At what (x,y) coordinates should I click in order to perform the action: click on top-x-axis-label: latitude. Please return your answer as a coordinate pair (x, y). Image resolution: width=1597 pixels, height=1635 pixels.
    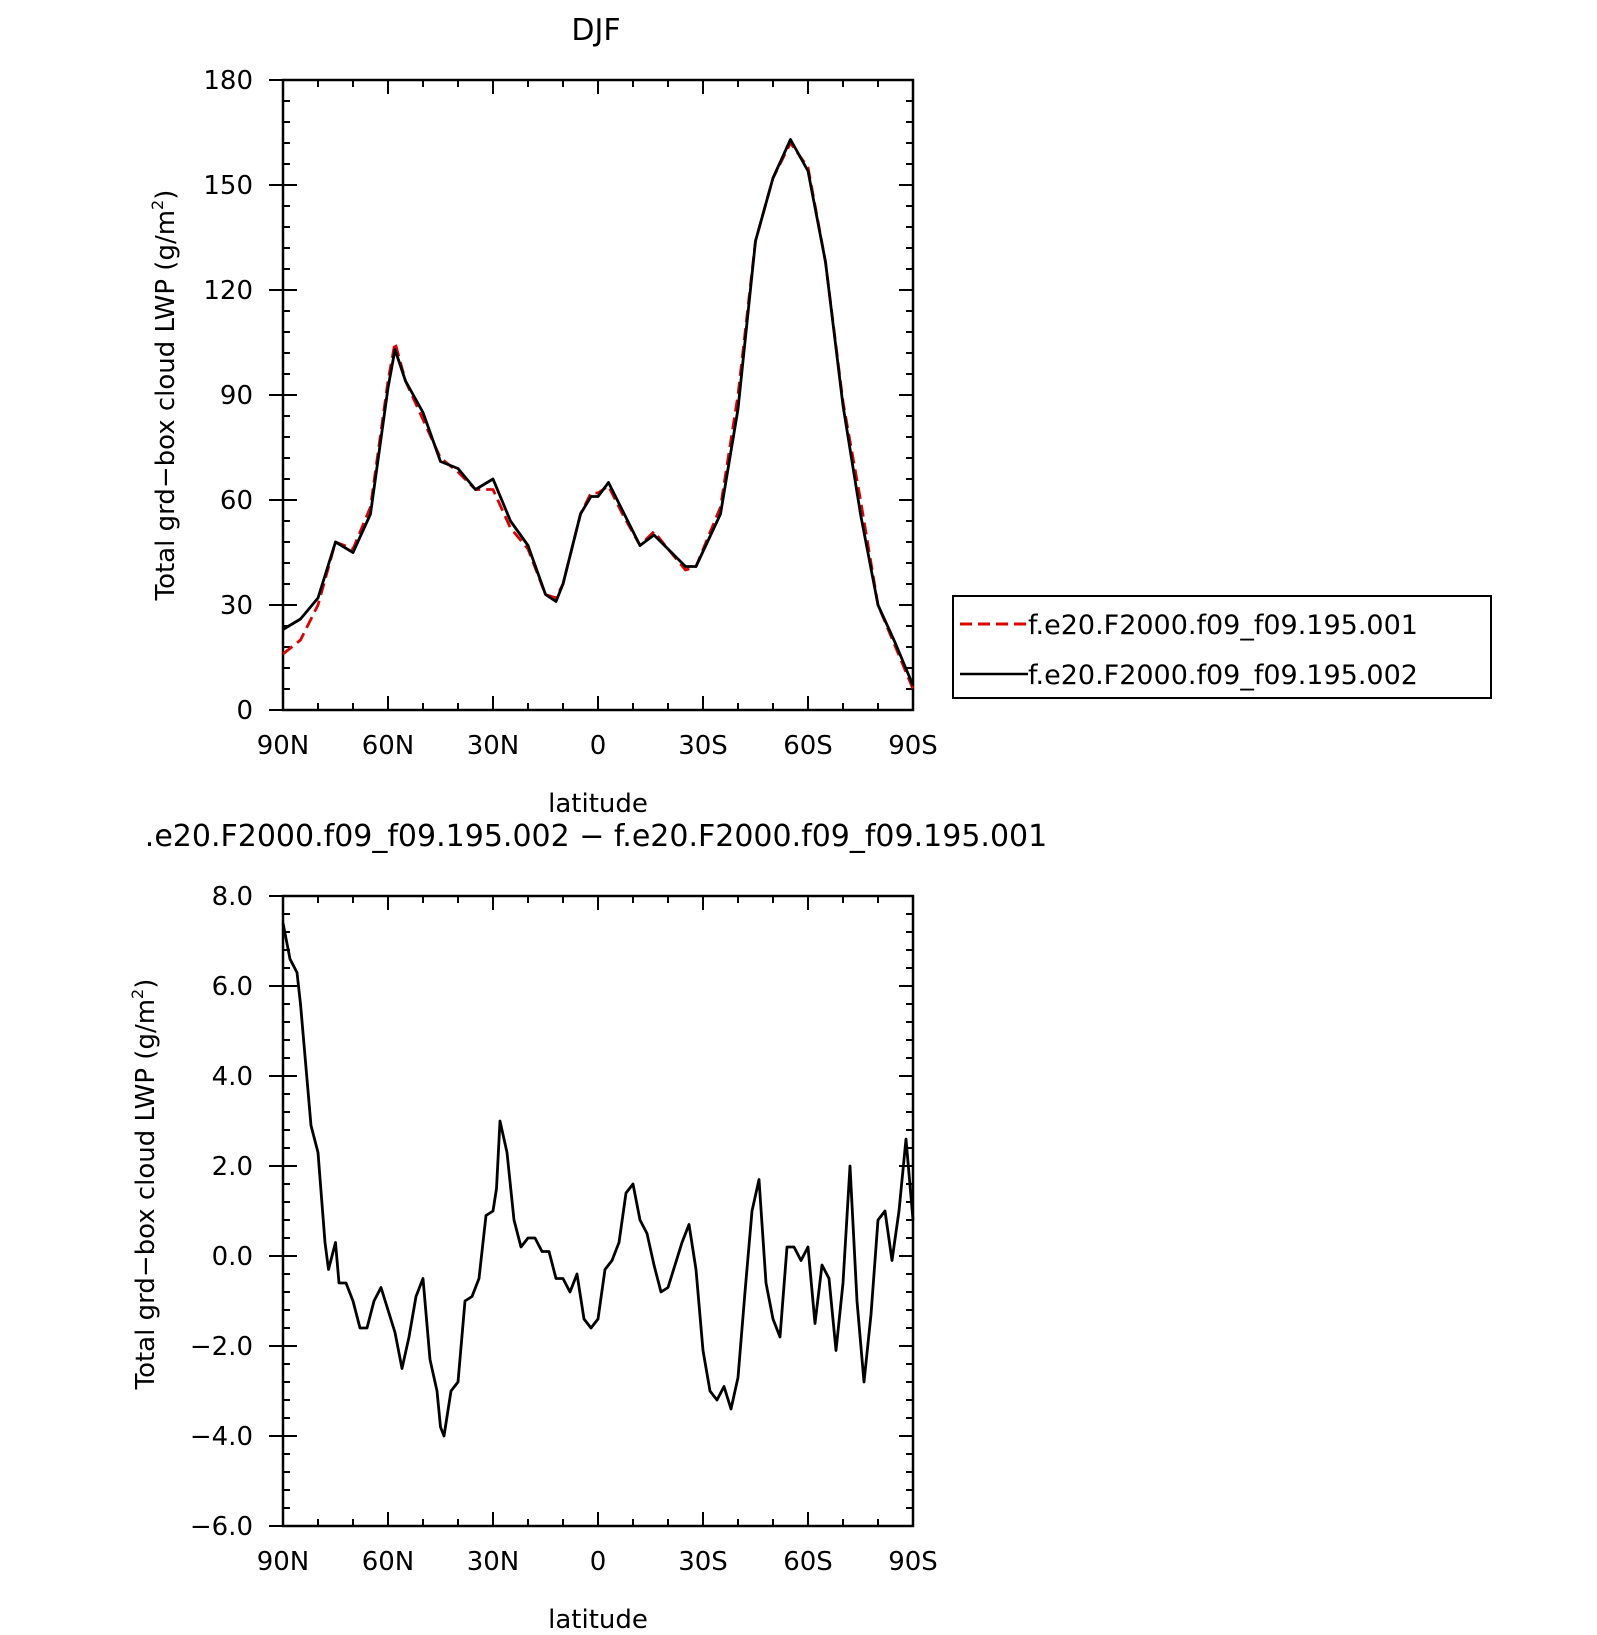
    Looking at the image, I should click on (598, 804).